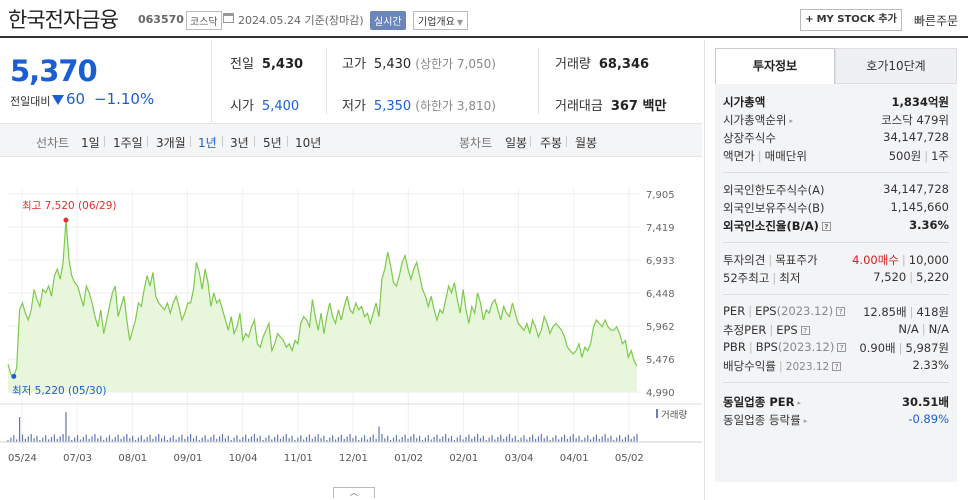 Image resolution: width=968 pixels, height=500 pixels. What do you see at coordinates (936, 21) in the screenshot?
I see `fast-order-button: 빠른주문` at bounding box center [936, 21].